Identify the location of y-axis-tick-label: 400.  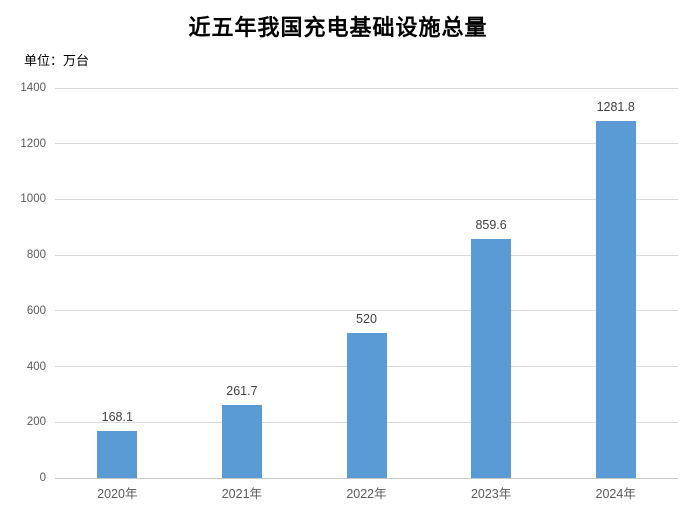
(36, 366).